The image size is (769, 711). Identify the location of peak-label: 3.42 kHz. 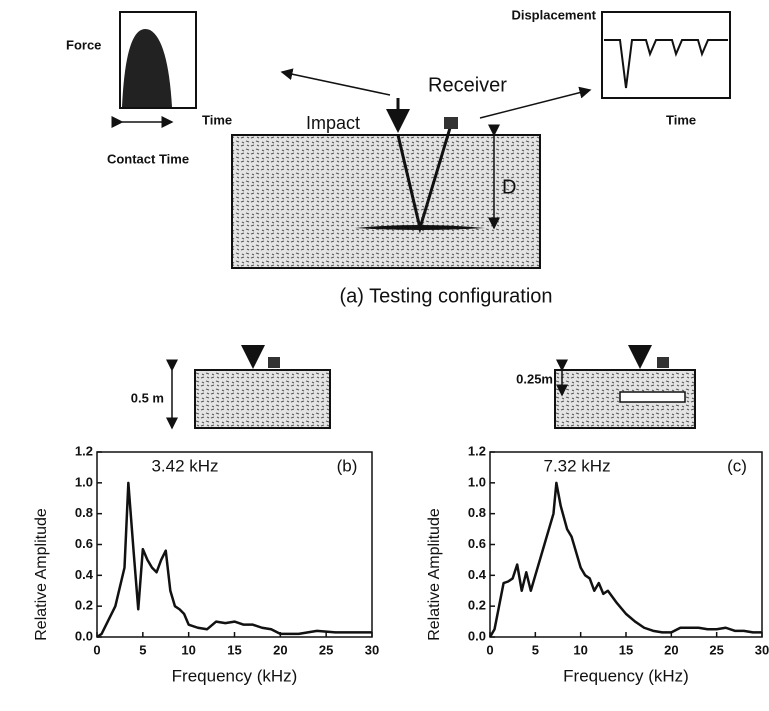
(184, 465).